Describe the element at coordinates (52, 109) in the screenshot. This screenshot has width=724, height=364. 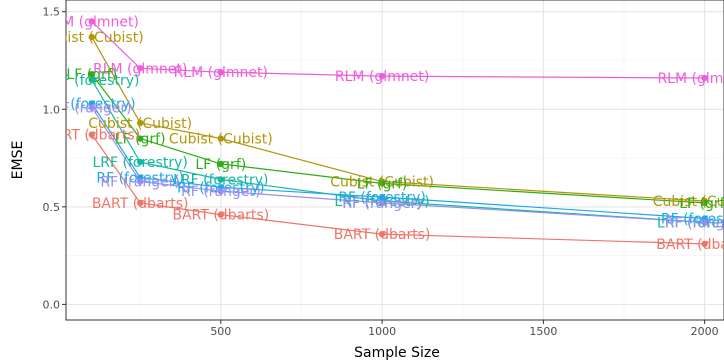
I see `y-tick-label: 1.0` at that location.